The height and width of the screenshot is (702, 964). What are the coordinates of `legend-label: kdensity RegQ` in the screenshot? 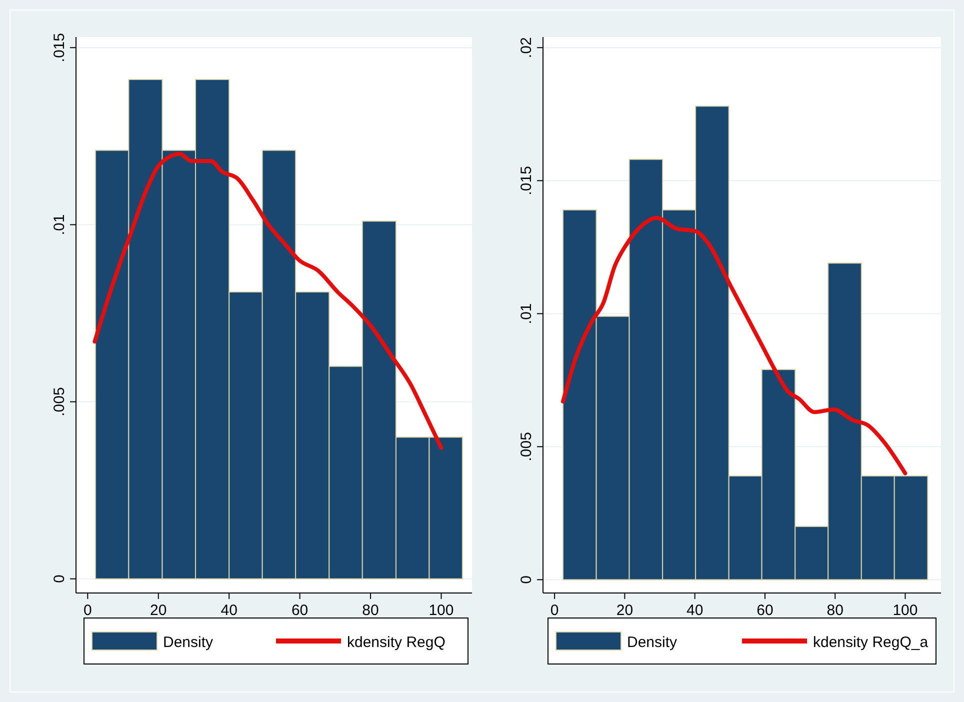 It's located at (396, 642).